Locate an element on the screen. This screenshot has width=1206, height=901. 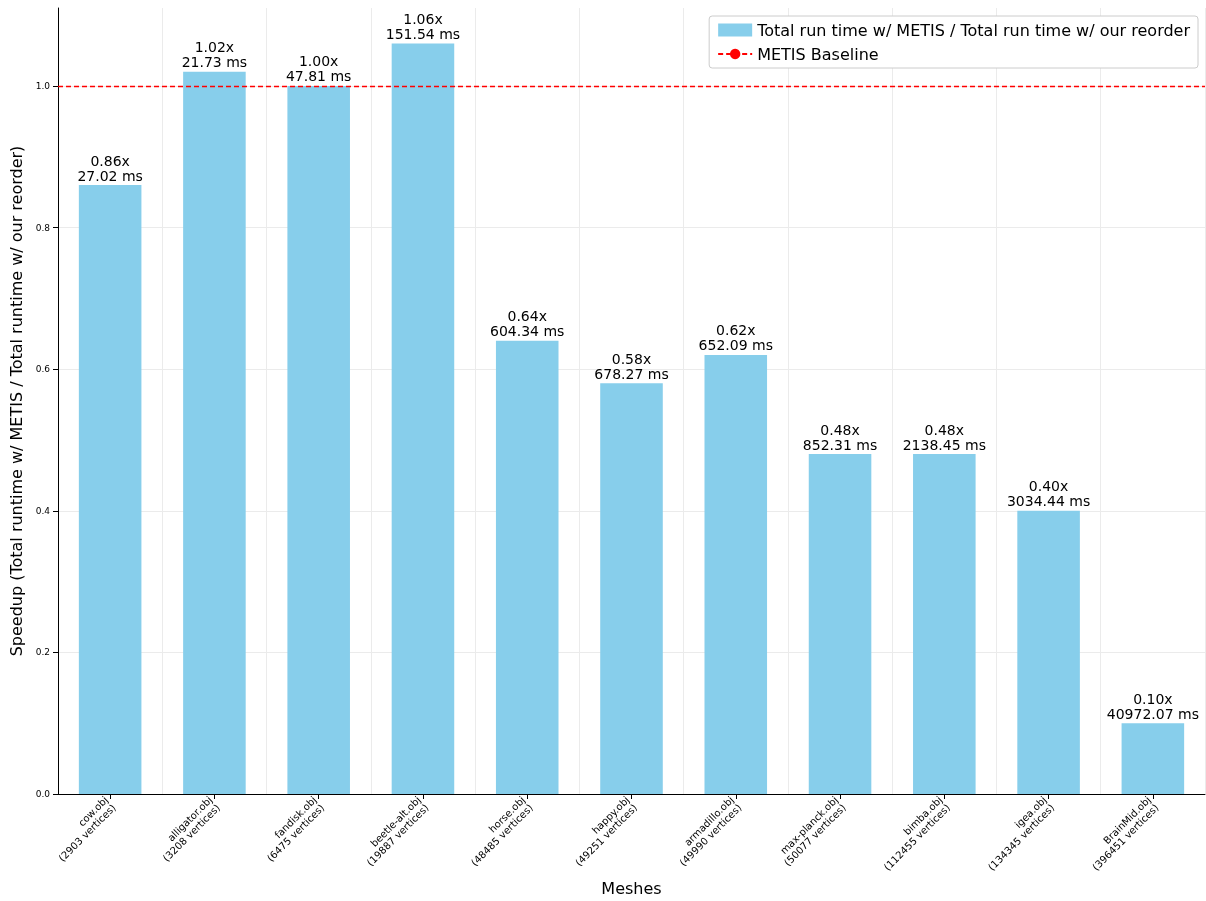
data-label: 0.86x 27.02 ms is located at coordinates (110, 168).